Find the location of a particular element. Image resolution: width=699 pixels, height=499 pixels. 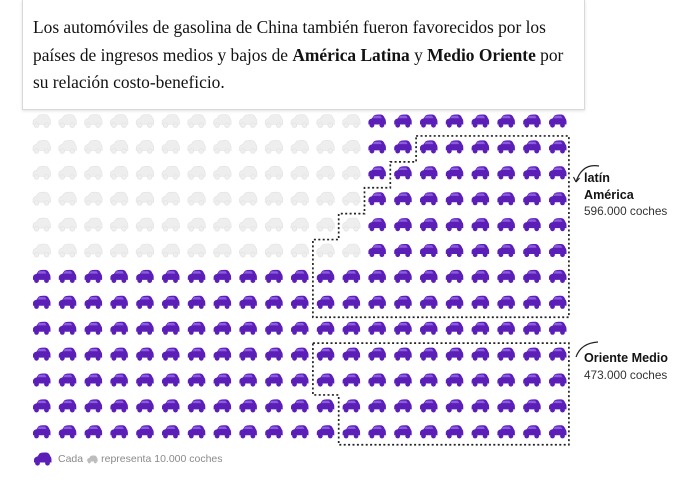

latam-outline is located at coordinates (441, 227).